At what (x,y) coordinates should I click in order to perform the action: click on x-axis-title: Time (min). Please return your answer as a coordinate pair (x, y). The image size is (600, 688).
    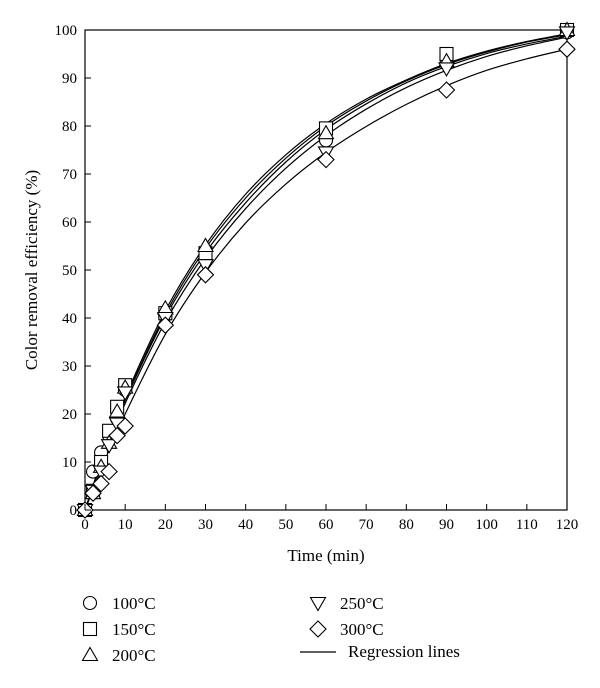
    Looking at the image, I should click on (325, 555).